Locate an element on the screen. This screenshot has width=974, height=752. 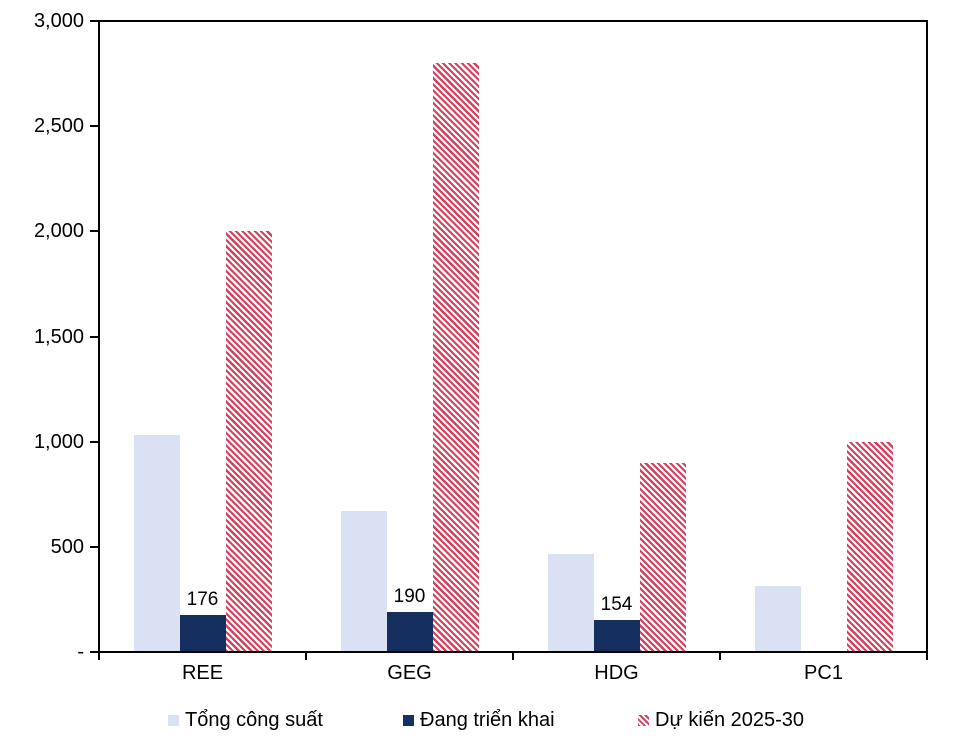
bar-value-label-REE: 176 is located at coordinates (202, 599).